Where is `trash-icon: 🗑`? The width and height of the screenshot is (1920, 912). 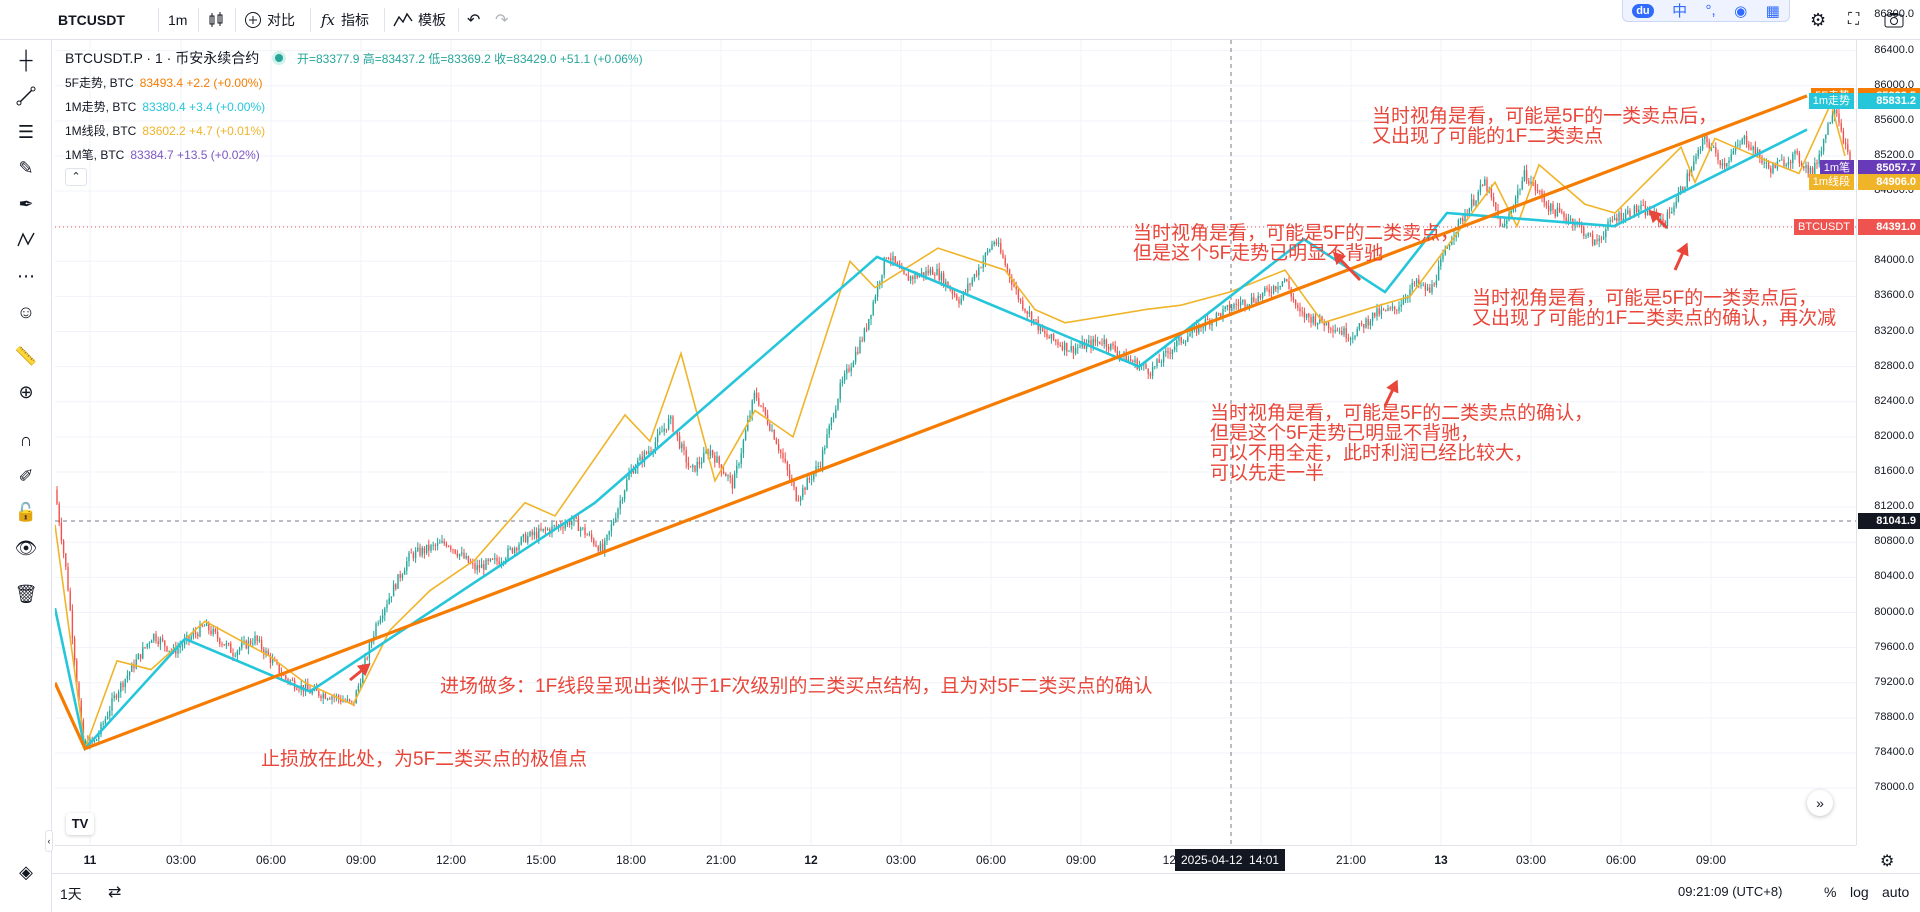
trash-icon: 🗑 is located at coordinates (26, 593).